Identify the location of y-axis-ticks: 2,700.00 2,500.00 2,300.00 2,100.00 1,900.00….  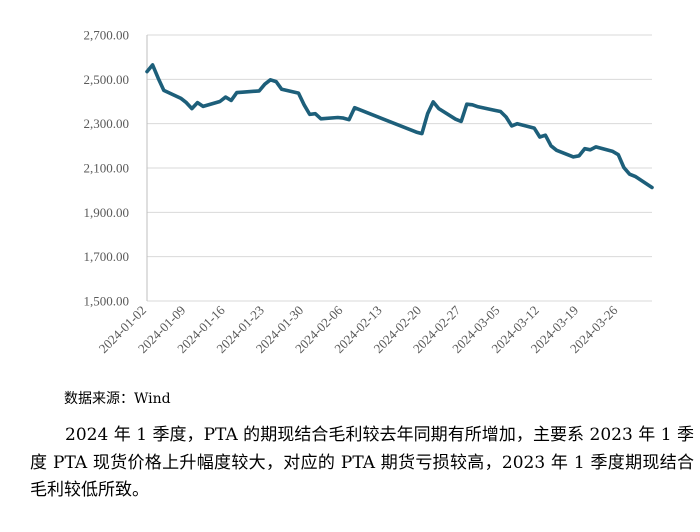
(107, 168).